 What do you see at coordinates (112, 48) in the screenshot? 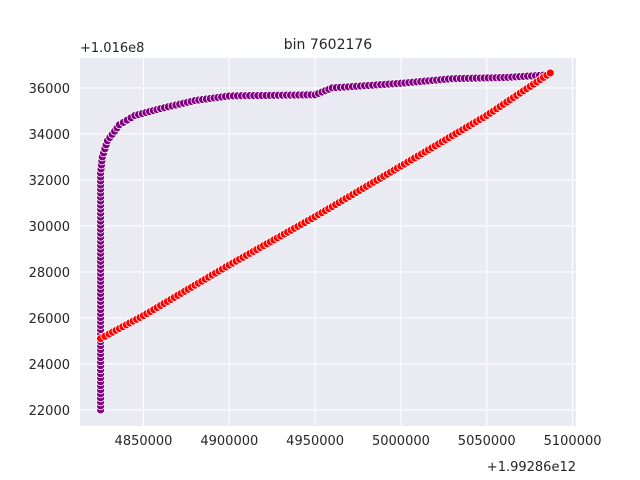
I see `y-offset-label: +1.016e8` at bounding box center [112, 48].